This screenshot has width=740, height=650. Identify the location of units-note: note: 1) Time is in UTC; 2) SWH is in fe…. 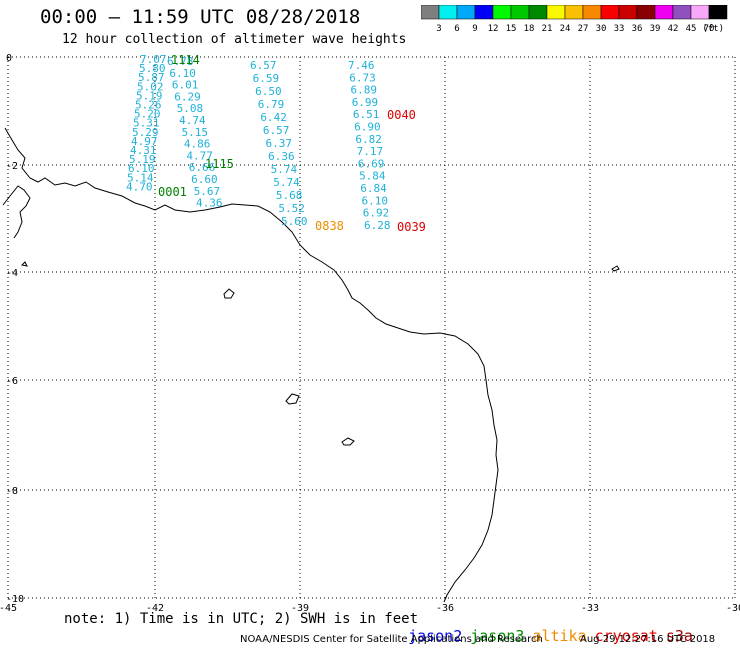
(241, 619).